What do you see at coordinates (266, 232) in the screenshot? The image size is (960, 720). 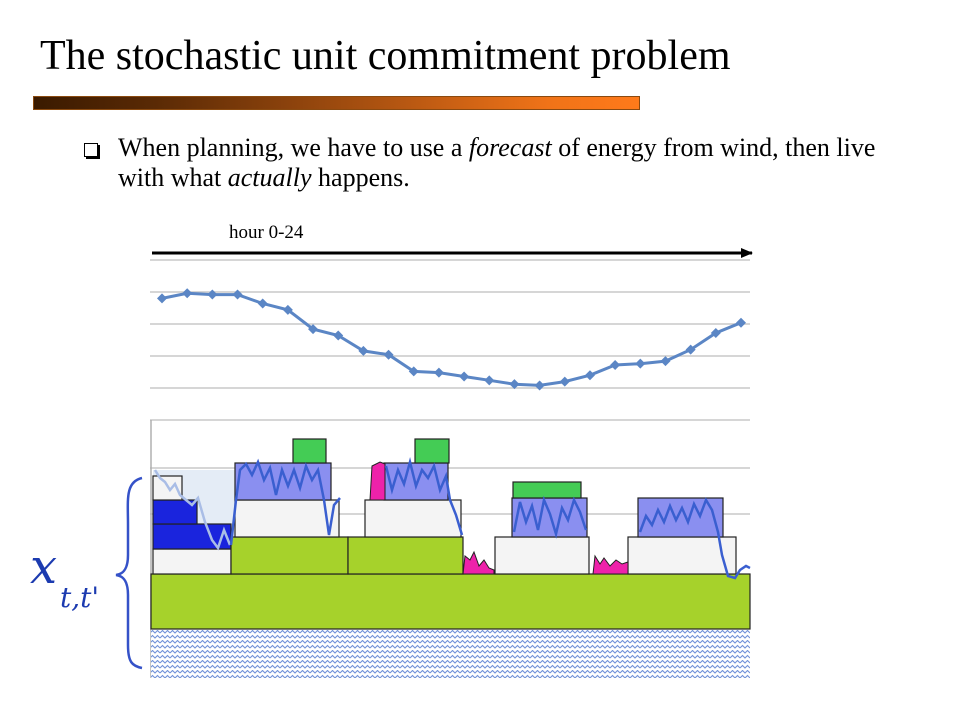 I see `time-axis-label: hour 0-24` at bounding box center [266, 232].